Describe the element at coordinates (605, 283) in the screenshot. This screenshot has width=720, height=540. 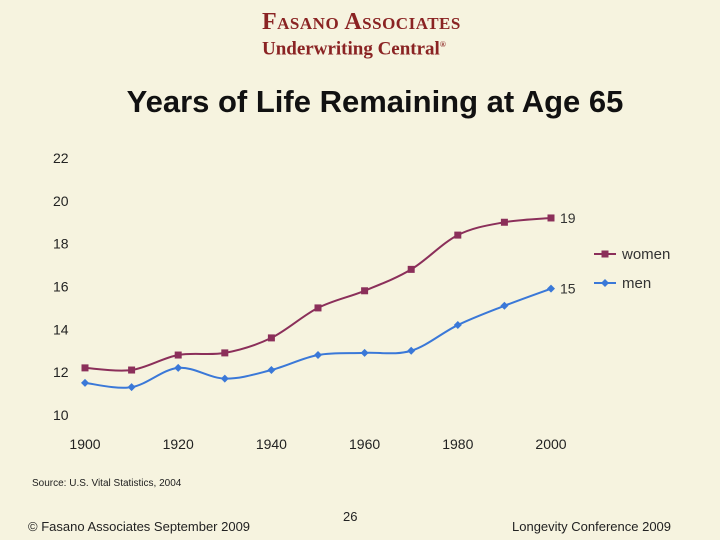
I see `legend-marker-men` at that location.